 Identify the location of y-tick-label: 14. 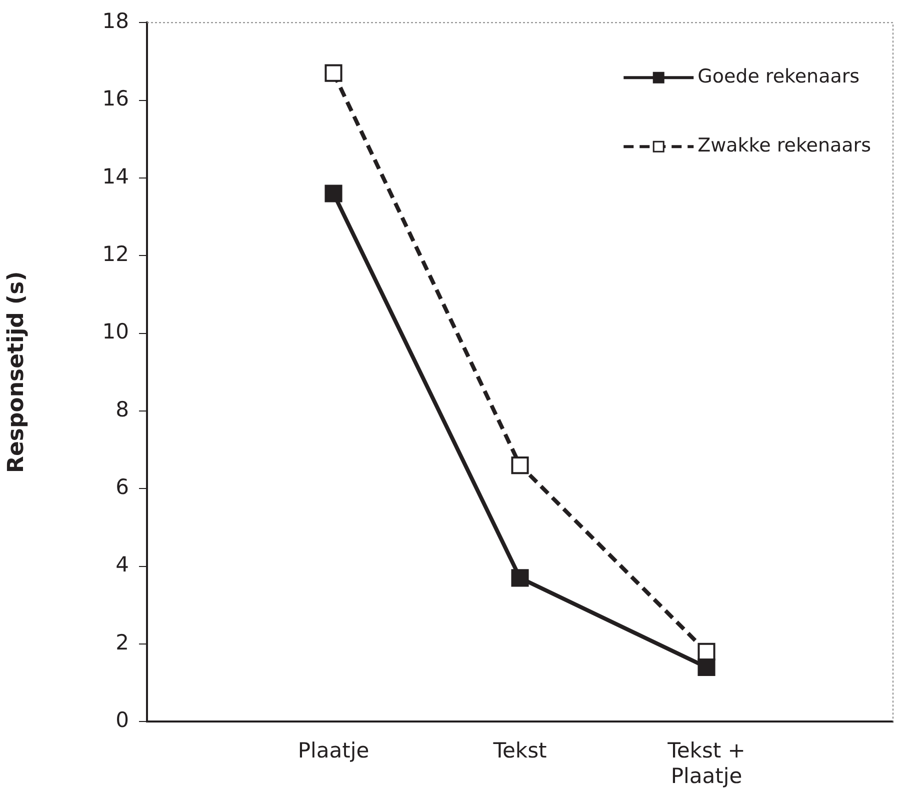
(115, 176).